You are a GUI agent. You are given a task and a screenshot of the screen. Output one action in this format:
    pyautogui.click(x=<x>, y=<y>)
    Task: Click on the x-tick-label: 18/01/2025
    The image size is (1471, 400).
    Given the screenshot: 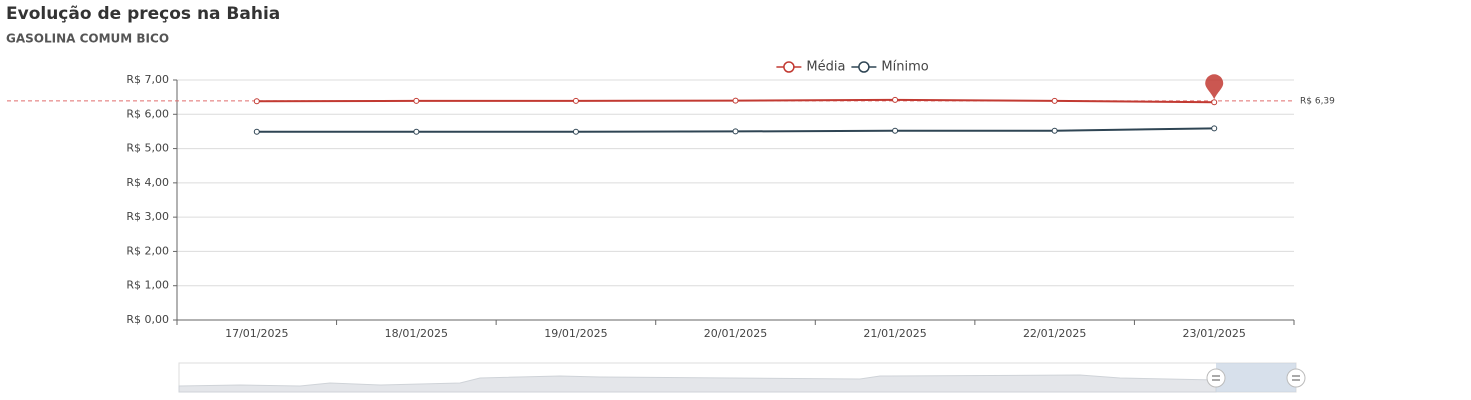 What is the action you would take?
    pyautogui.click(x=416, y=333)
    